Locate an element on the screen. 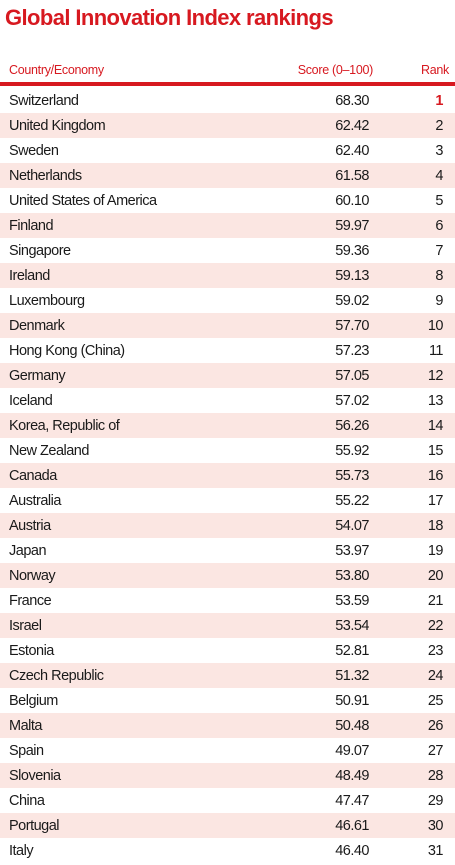 The image size is (455, 865). rank-value: 22 is located at coordinates (435, 626).